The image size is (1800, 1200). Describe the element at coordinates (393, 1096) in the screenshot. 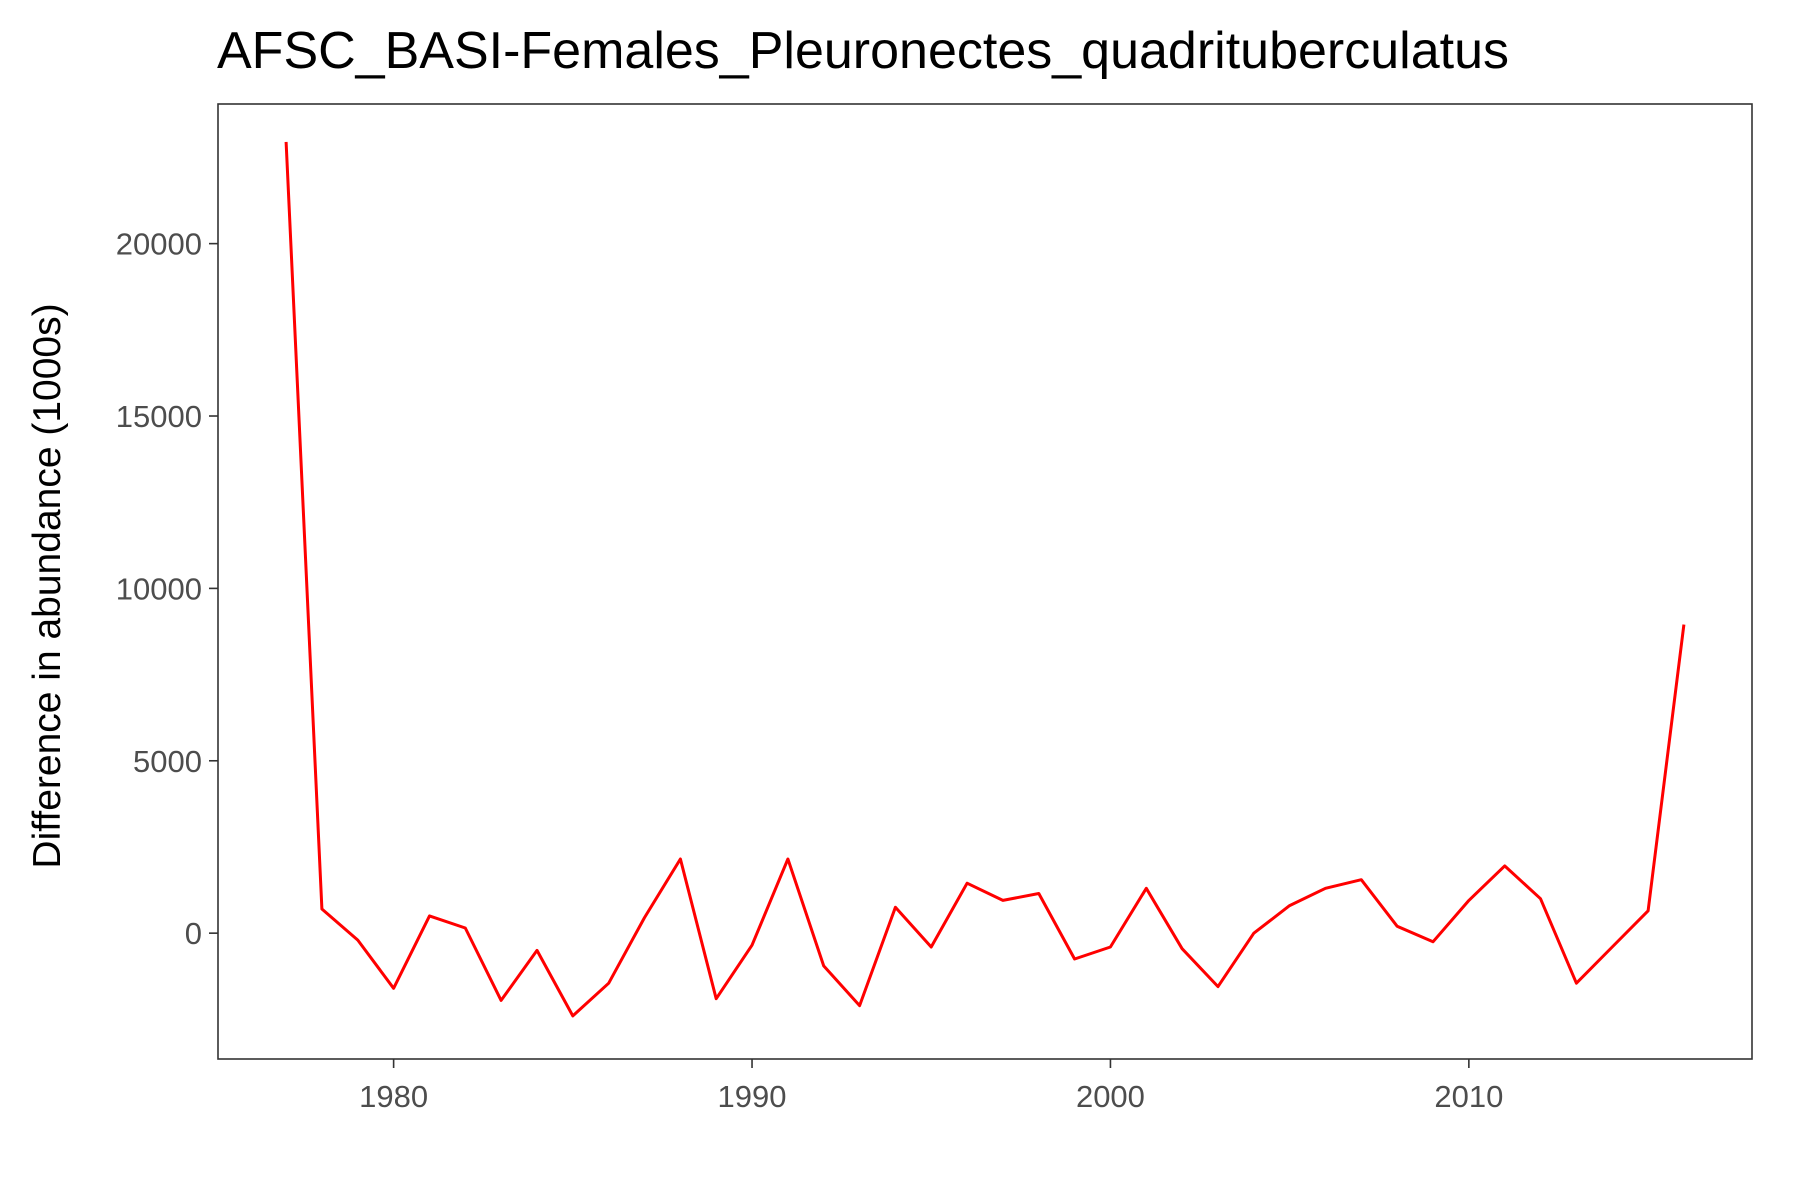

I see `x-tick-label: 1980` at that location.